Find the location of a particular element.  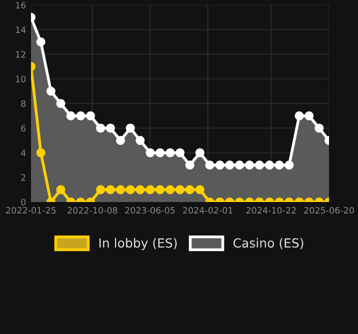

x-tick-label: 2024-02-01 is located at coordinates (207, 210).